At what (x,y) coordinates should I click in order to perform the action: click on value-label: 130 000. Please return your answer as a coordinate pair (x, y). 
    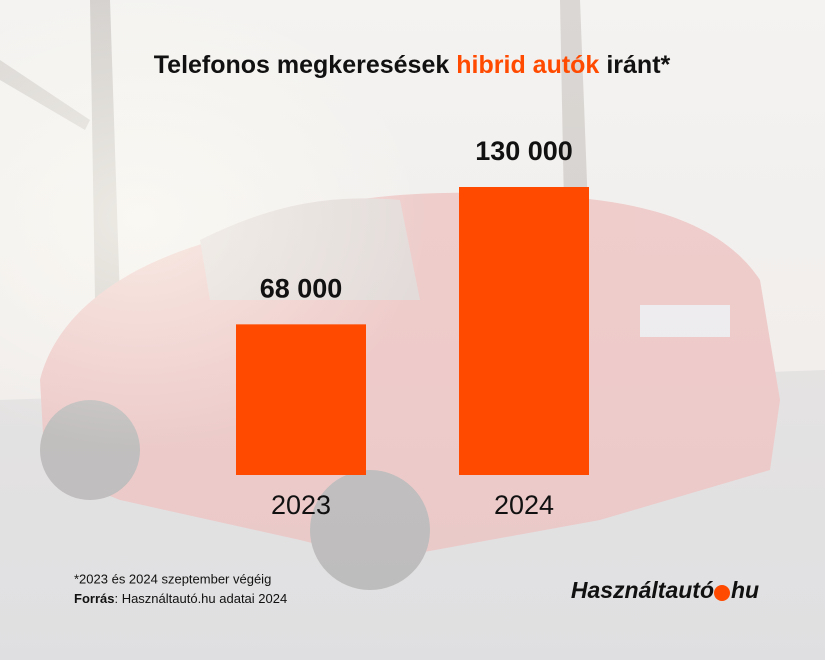
    Looking at the image, I should click on (524, 151).